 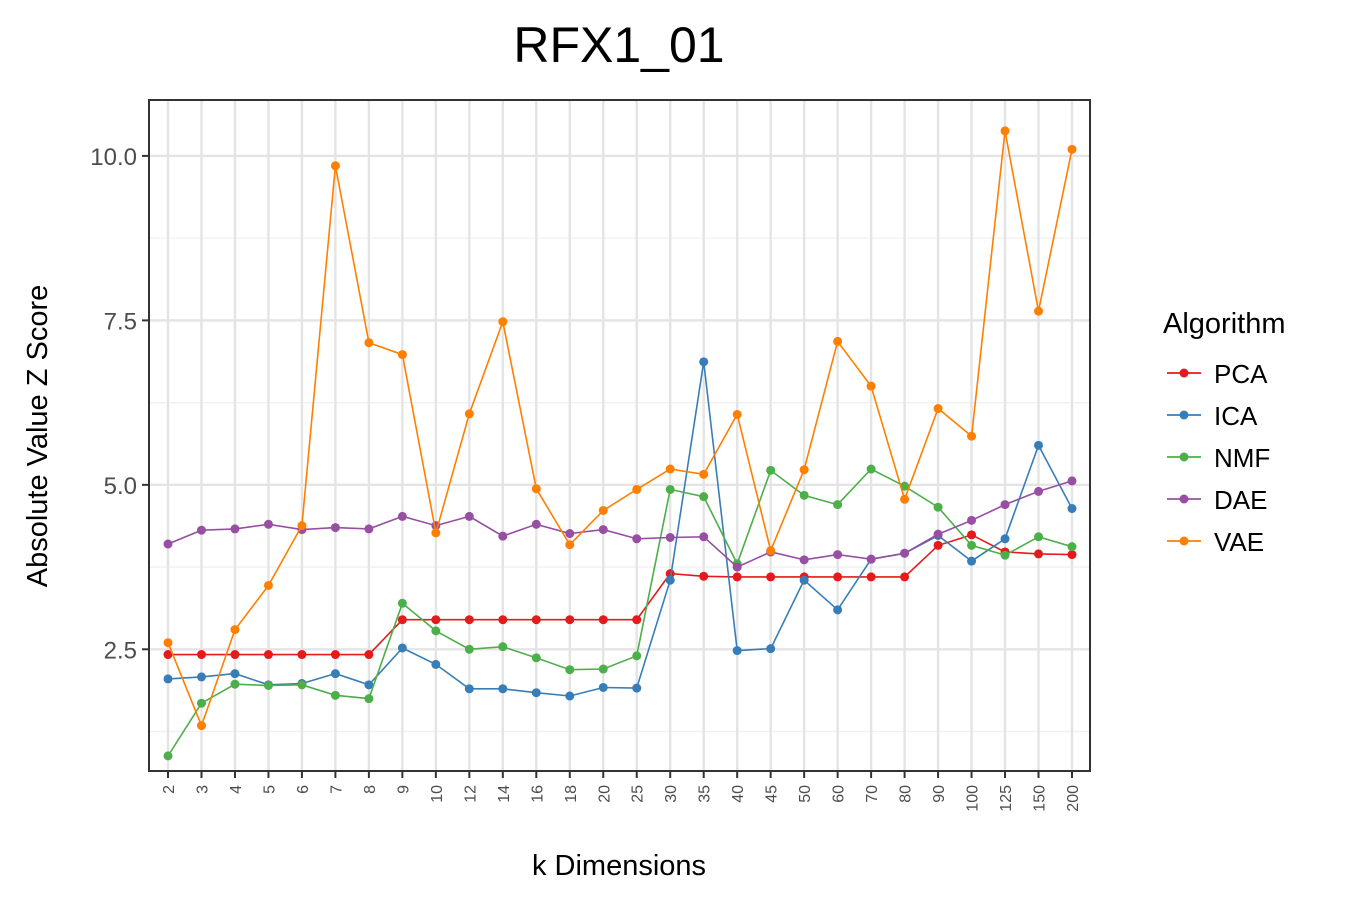 I want to click on x-tick-label: 5, so click(x=269, y=789).